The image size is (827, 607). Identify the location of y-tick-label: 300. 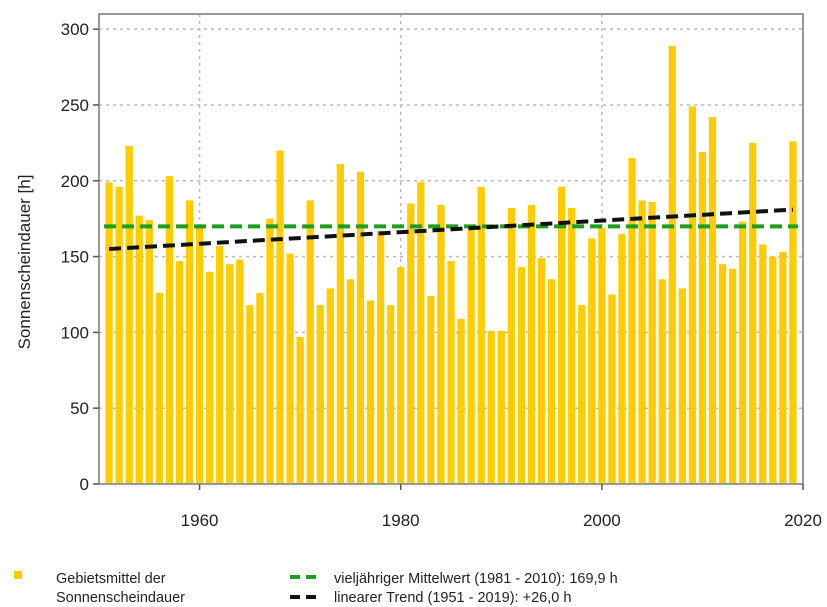
(75, 29).